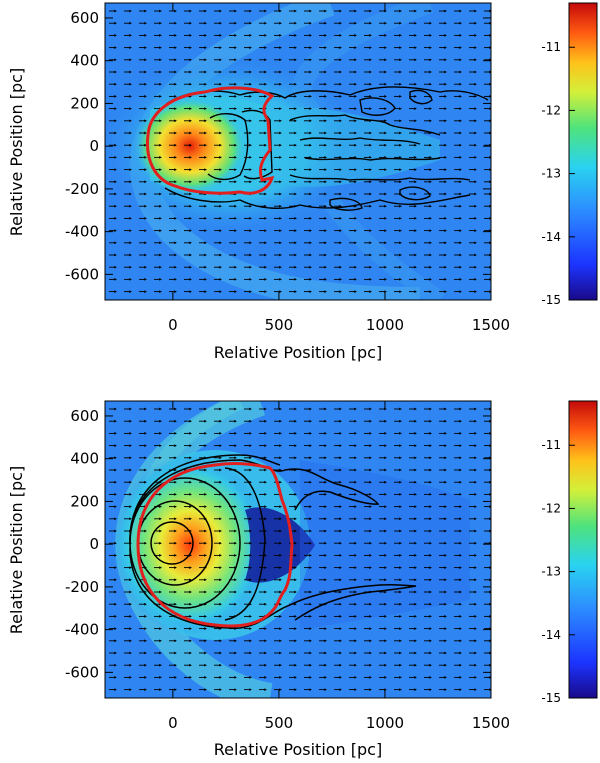 Image resolution: width=600 pixels, height=763 pixels. I want to click on colorbar-top, so click(583, 151).